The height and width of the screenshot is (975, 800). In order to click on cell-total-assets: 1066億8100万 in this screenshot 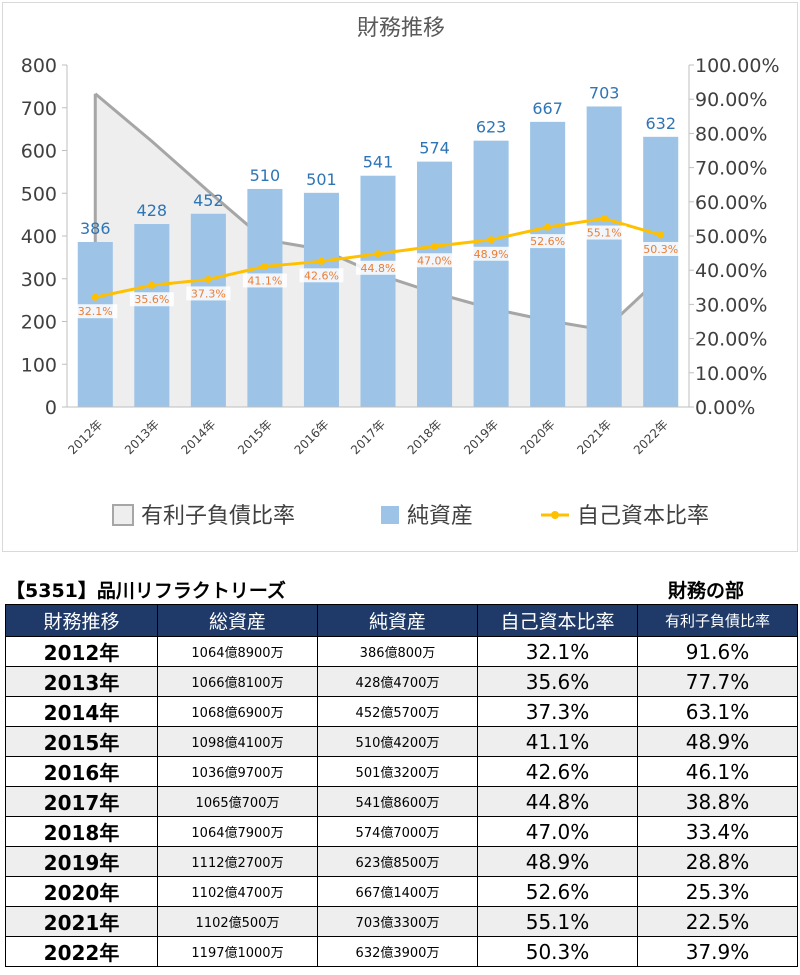, I will do `click(237, 681)`.